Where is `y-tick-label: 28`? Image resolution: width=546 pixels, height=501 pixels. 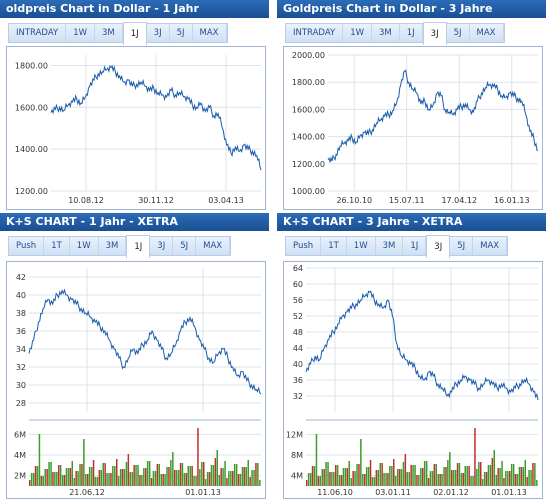 y-tick-label: 28 is located at coordinates (21, 403).